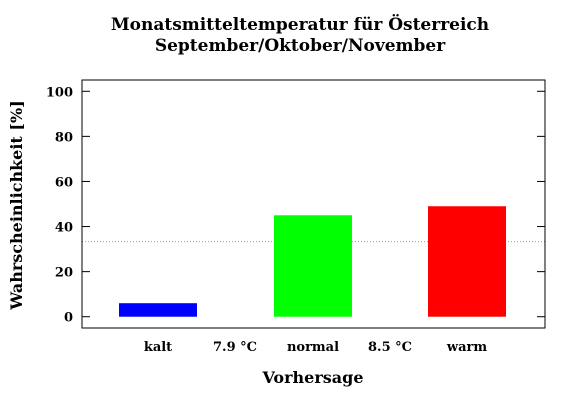  What do you see at coordinates (158, 347) in the screenshot?
I see `category-label: kalt` at bounding box center [158, 347].